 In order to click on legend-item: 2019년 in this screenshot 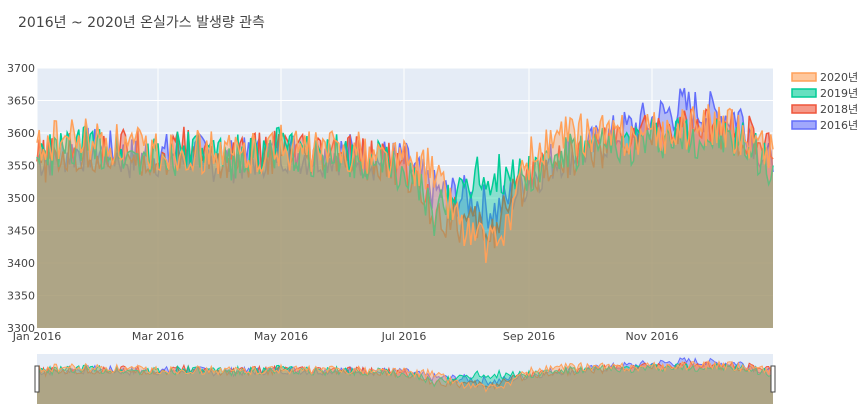, I will do `click(824, 93)`.